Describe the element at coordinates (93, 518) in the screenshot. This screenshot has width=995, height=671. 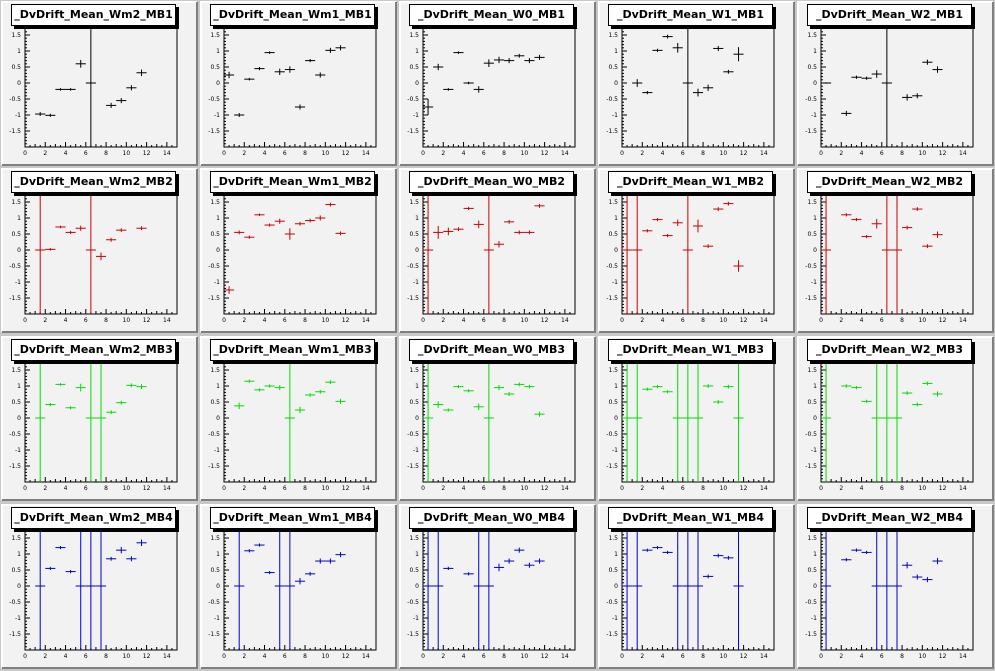
I see `plot-title: _DvDrift_Mean_Wm2_MB4` at that location.